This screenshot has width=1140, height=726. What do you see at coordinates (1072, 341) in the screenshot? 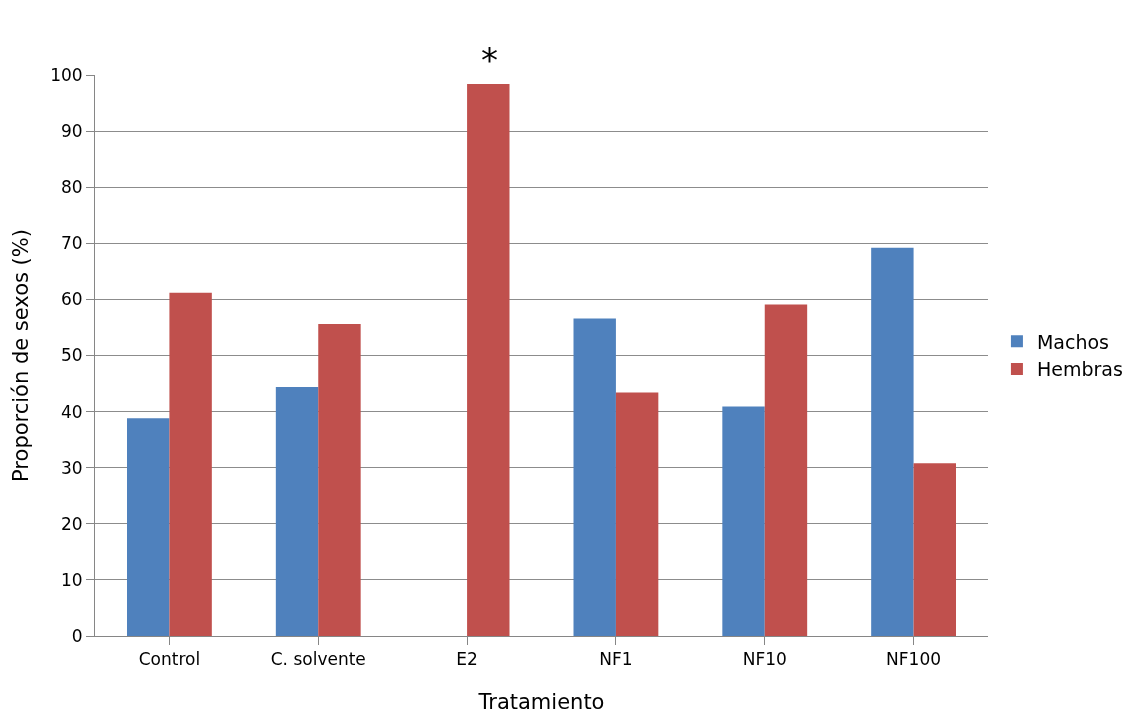
I see `legend-label: Machos` at bounding box center [1072, 341].